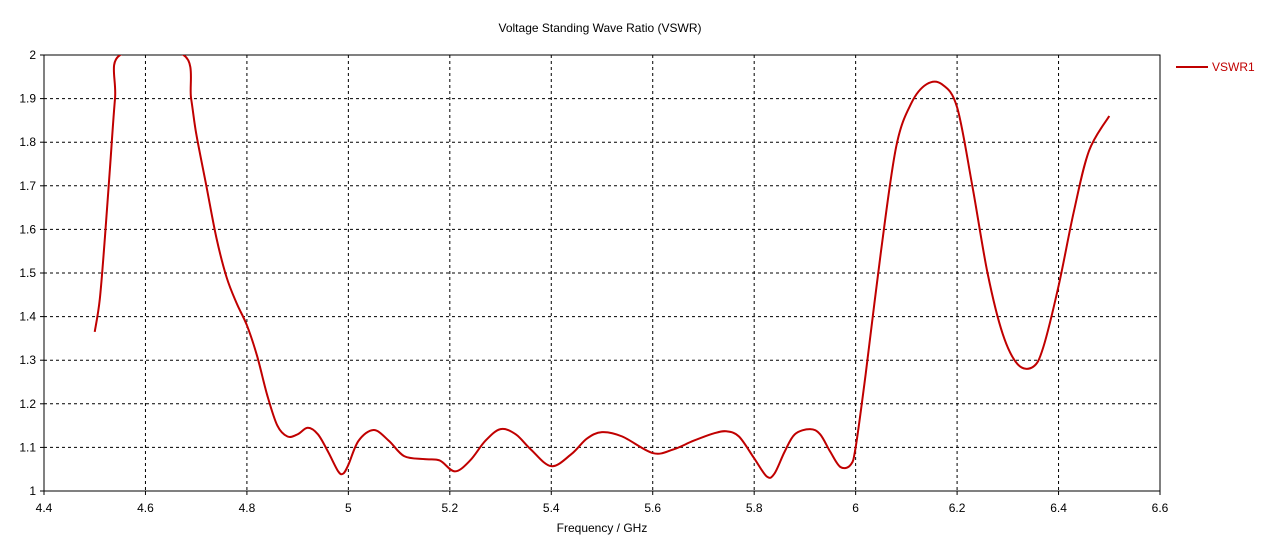  What do you see at coordinates (957, 508) in the screenshot?
I see `x-tick-label: 6.2` at bounding box center [957, 508].